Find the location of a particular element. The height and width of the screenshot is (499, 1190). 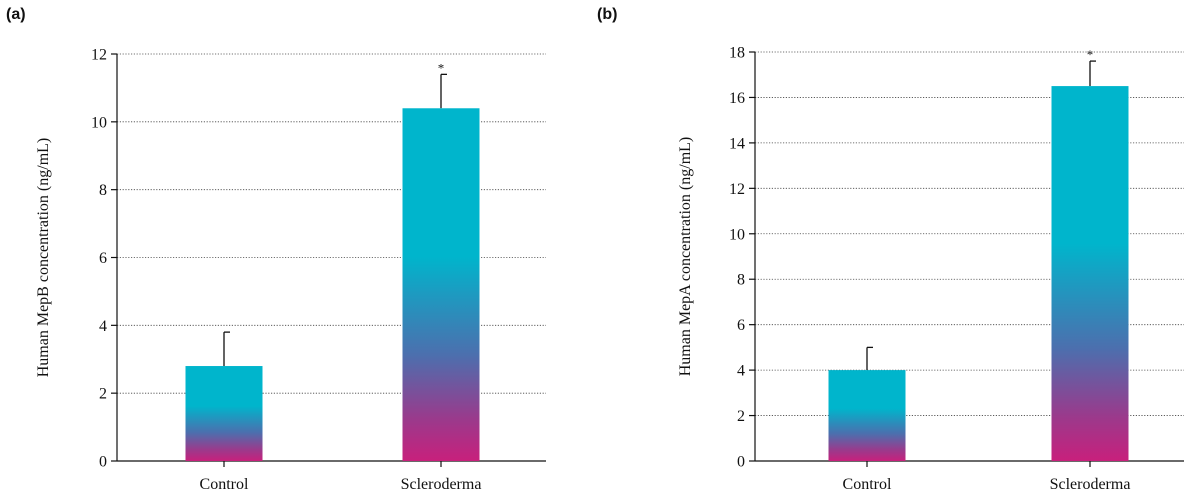

y-axis-label: Human MepA concentration (ng/mL) is located at coordinates (685, 257).